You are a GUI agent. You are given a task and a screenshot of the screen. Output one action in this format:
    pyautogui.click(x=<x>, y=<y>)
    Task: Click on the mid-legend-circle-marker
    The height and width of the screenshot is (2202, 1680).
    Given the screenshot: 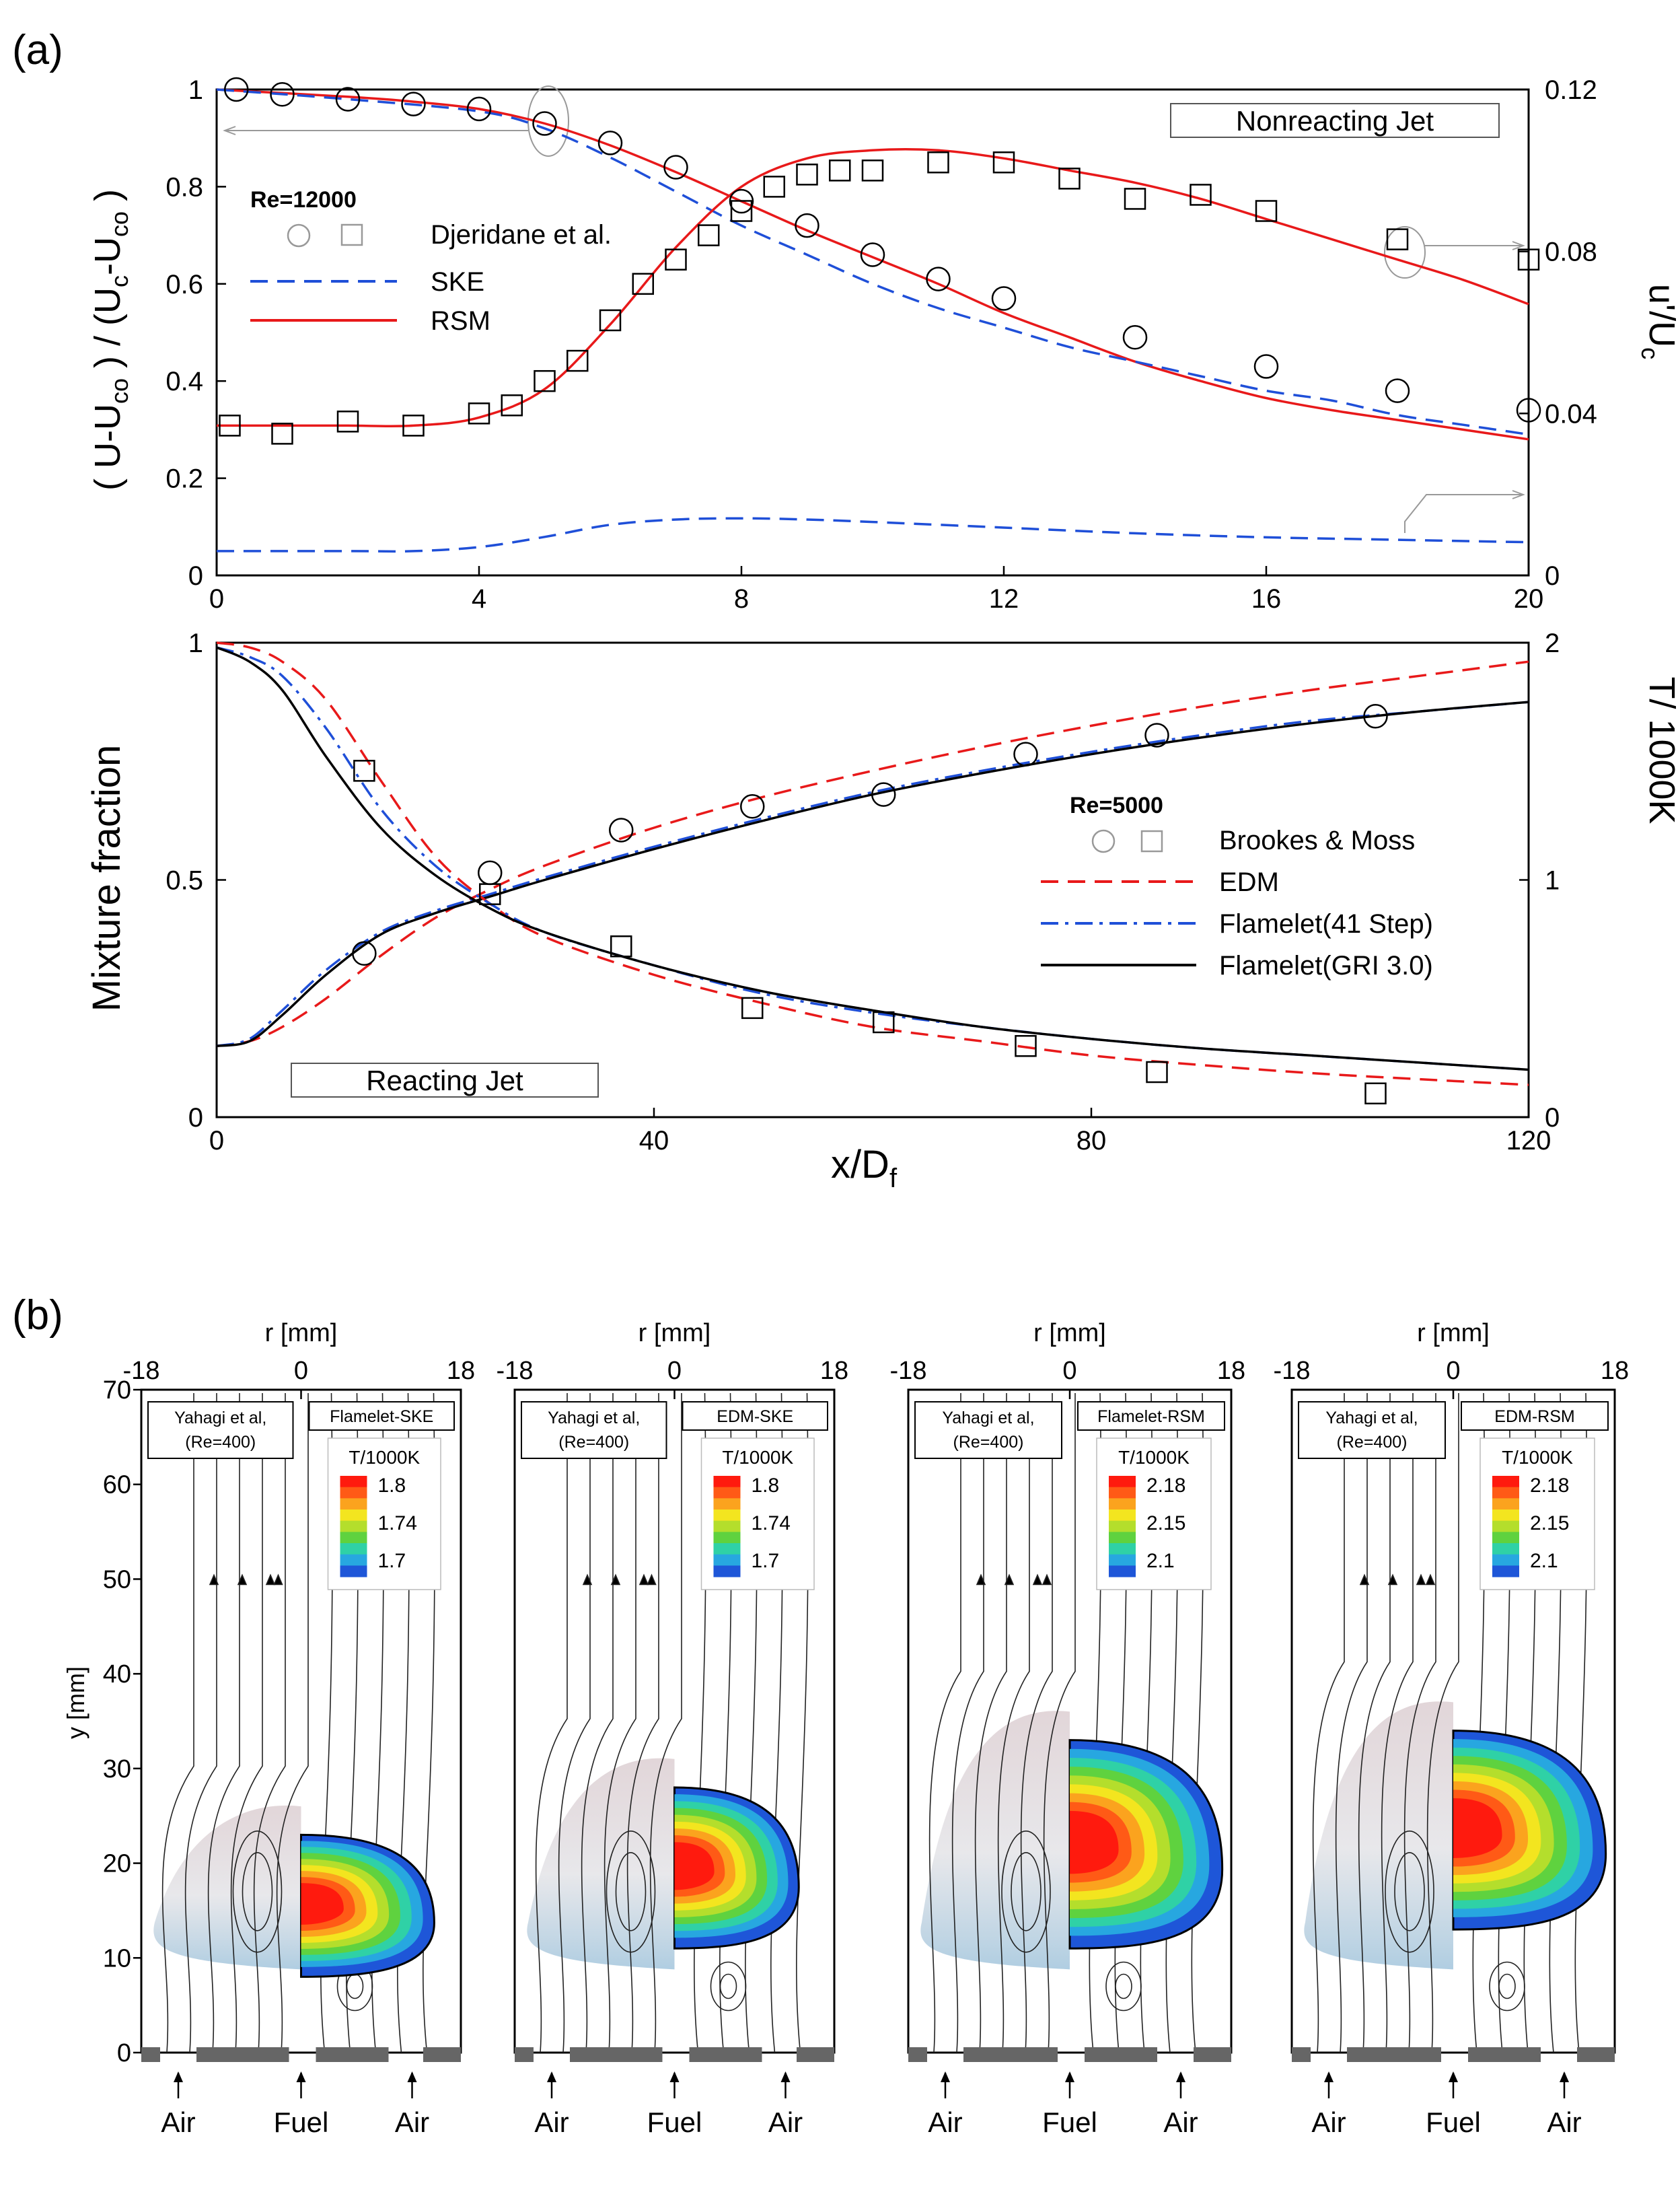 What is the action you would take?
    pyautogui.click(x=1103, y=841)
    